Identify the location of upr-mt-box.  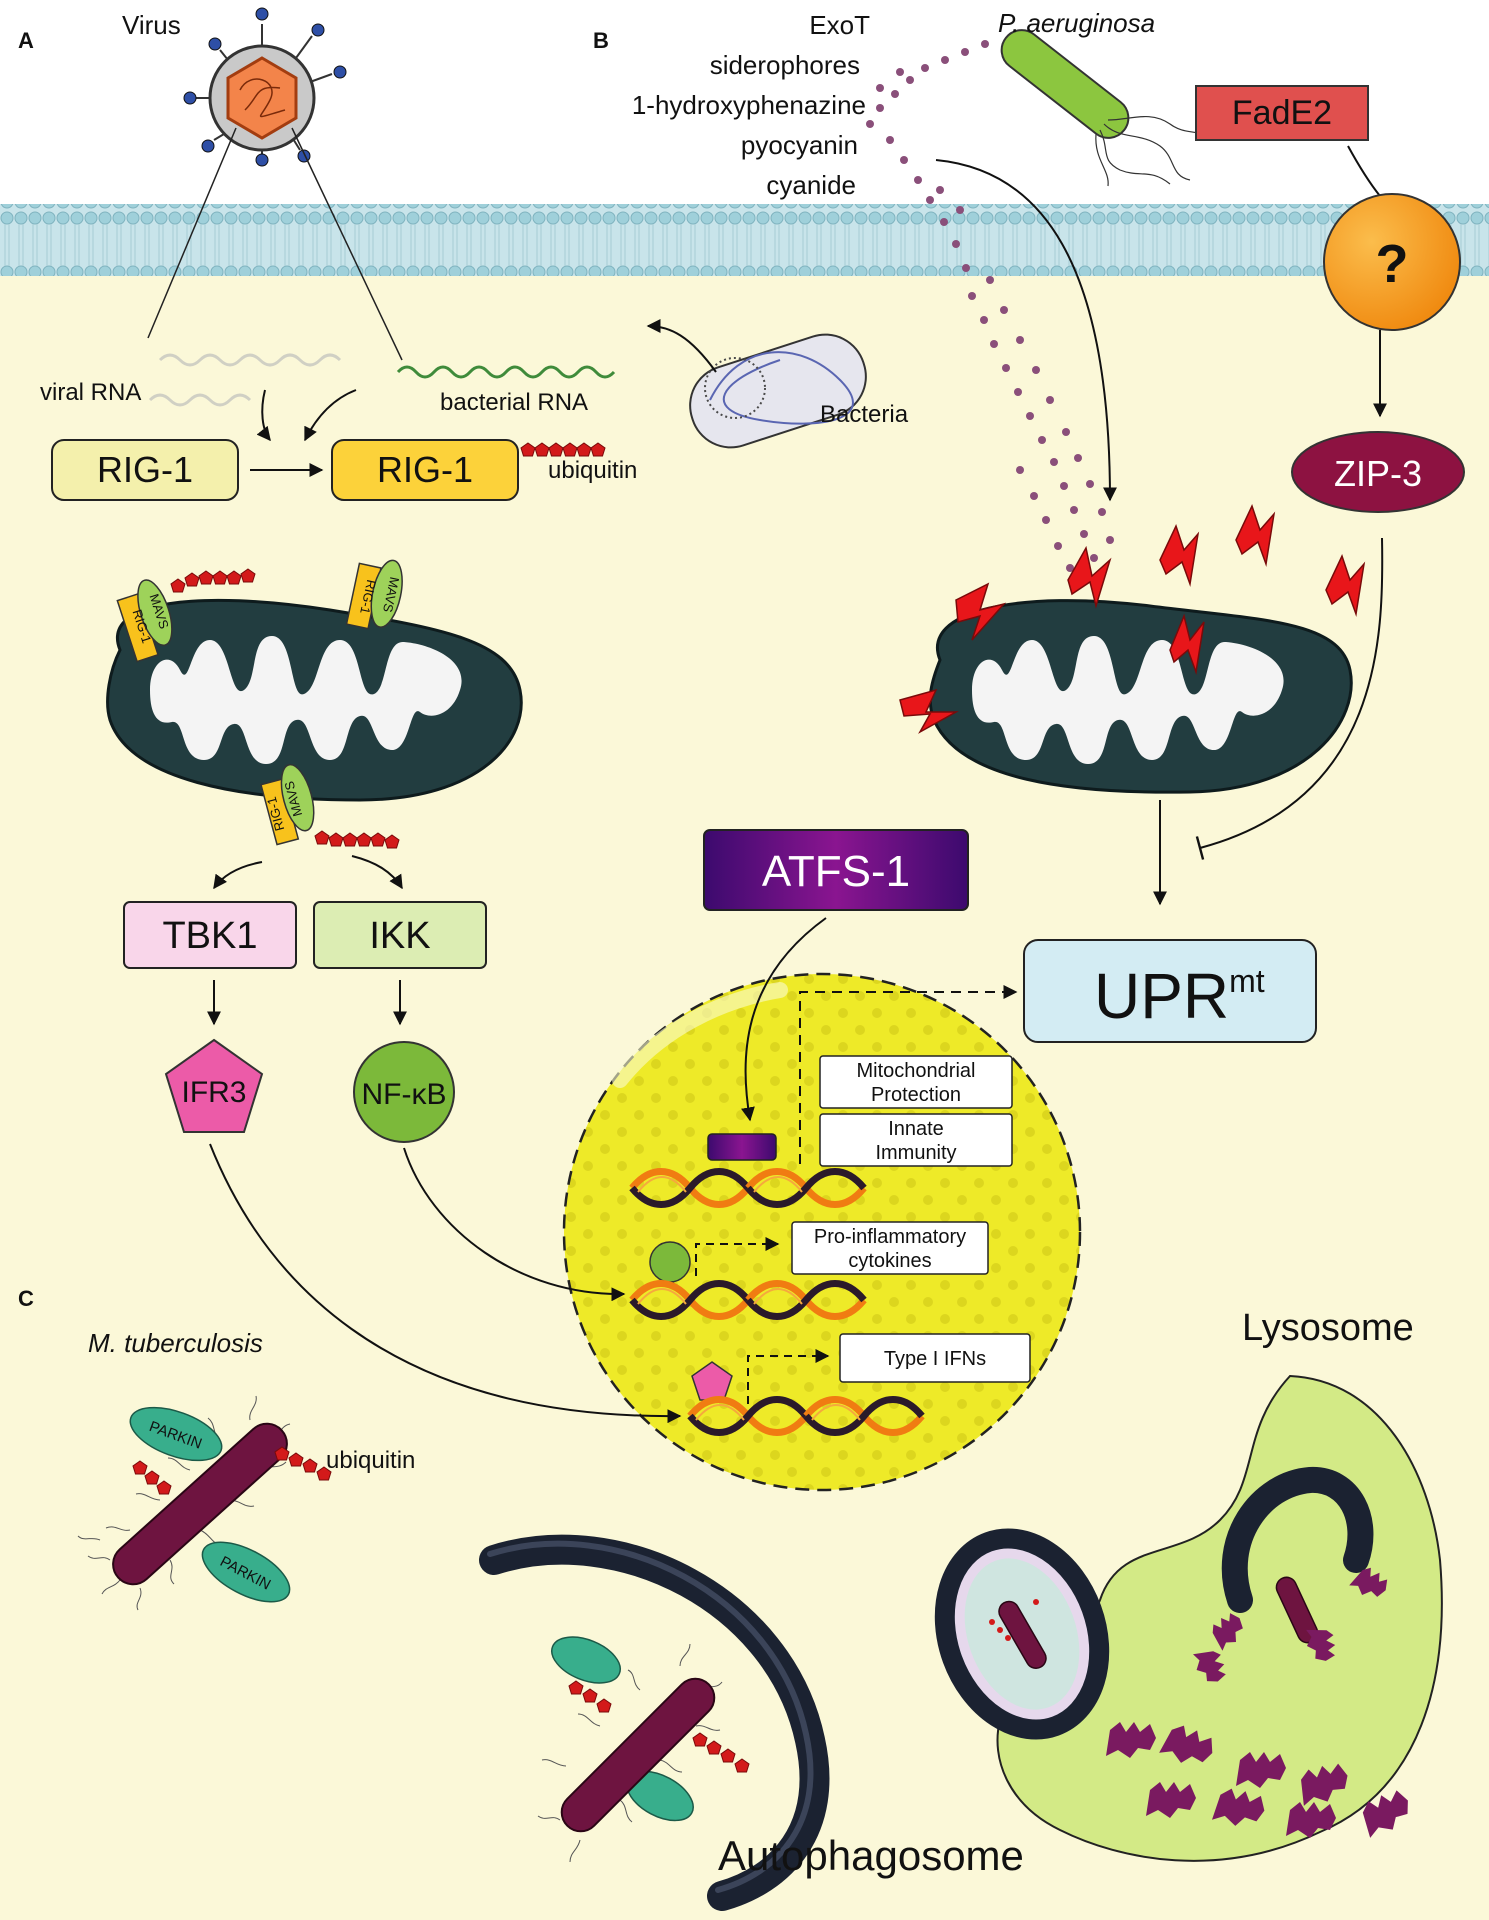
(1170, 991).